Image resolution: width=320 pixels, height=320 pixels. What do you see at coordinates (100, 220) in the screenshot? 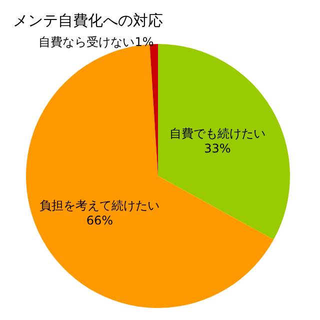
I see `data-label: 66%` at bounding box center [100, 220].